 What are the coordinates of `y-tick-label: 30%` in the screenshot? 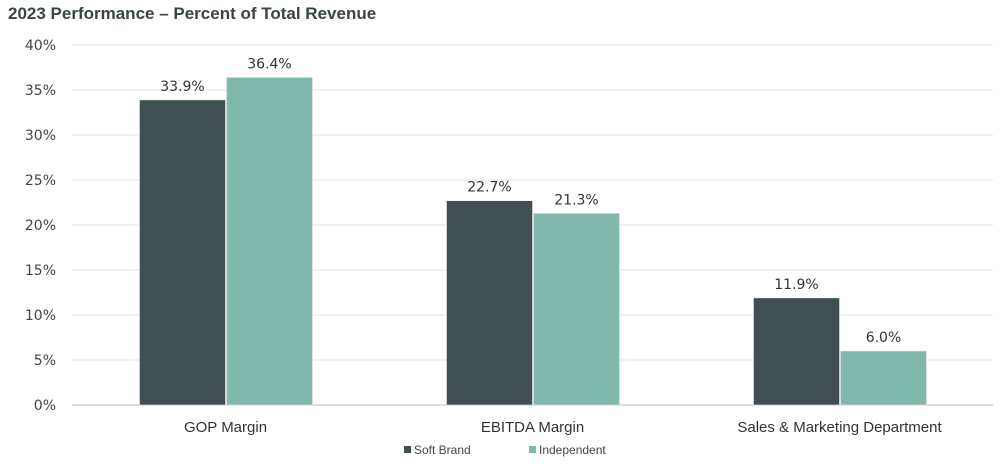 It's located at (40, 136).